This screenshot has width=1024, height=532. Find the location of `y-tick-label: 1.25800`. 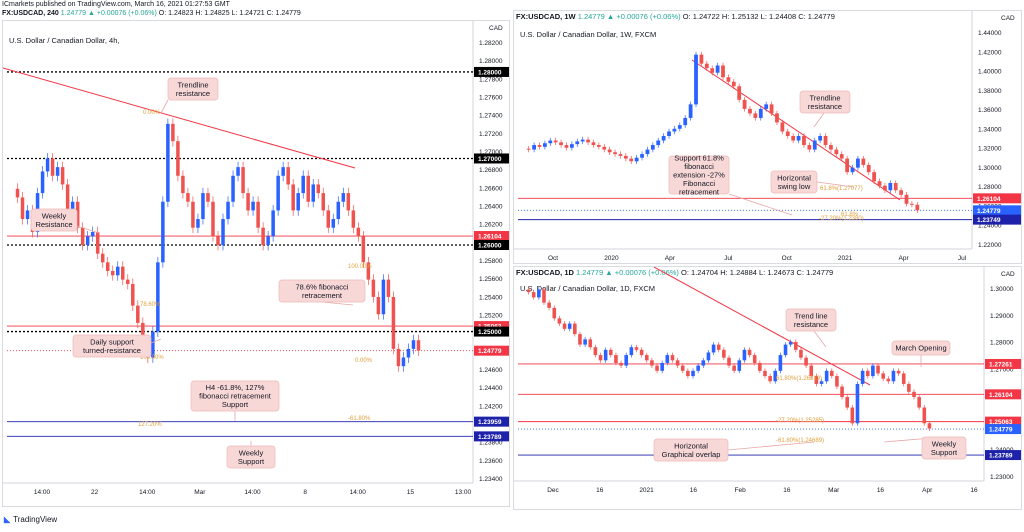

y-tick-label: 1.25800 is located at coordinates (491, 261).